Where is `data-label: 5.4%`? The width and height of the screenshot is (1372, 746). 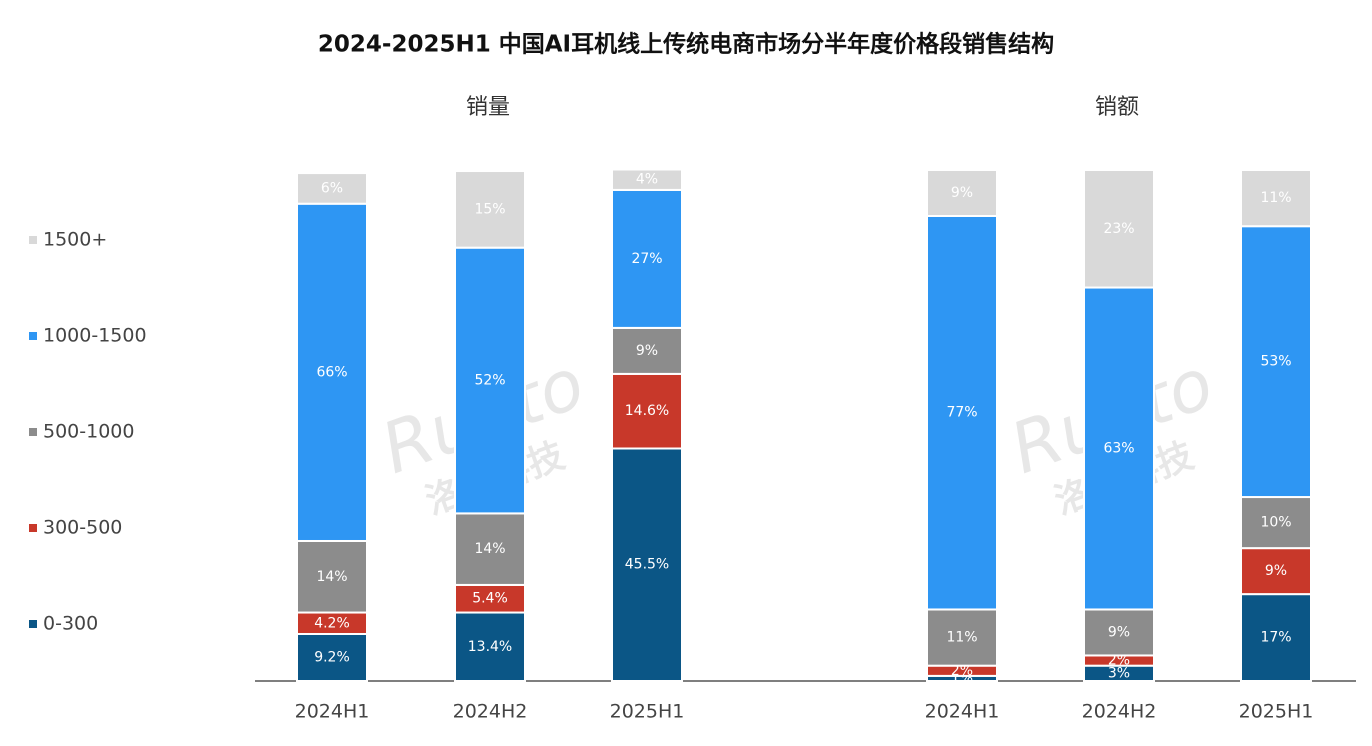
data-label: 5.4% is located at coordinates (490, 599).